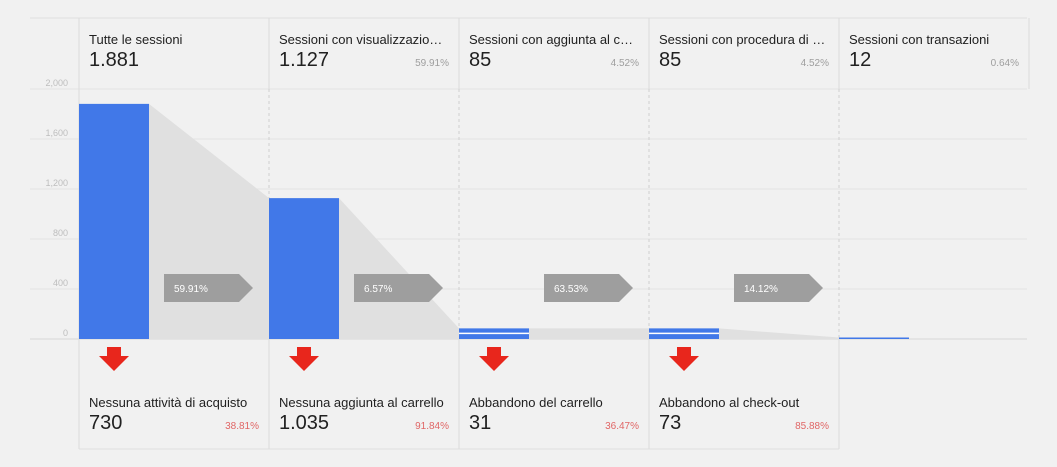 This screenshot has height=467, width=1057. What do you see at coordinates (56, 183) in the screenshot?
I see `y-tick-label: 1,200` at bounding box center [56, 183].